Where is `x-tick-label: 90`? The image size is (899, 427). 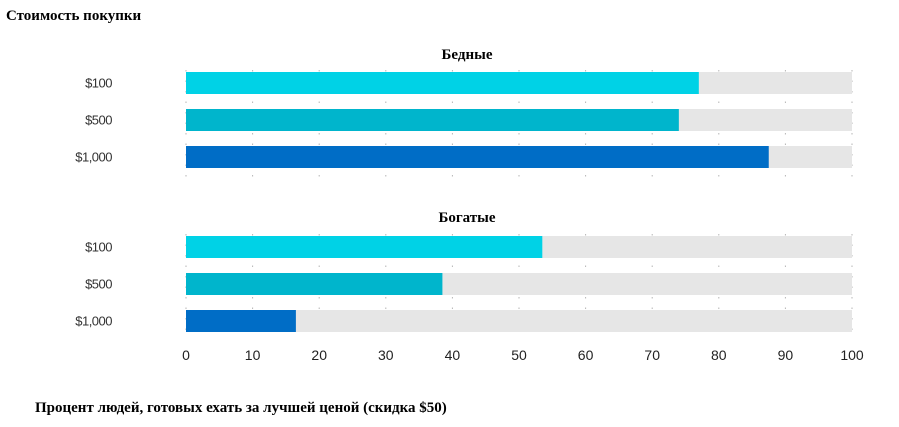 x-tick-label: 90 is located at coordinates (786, 355).